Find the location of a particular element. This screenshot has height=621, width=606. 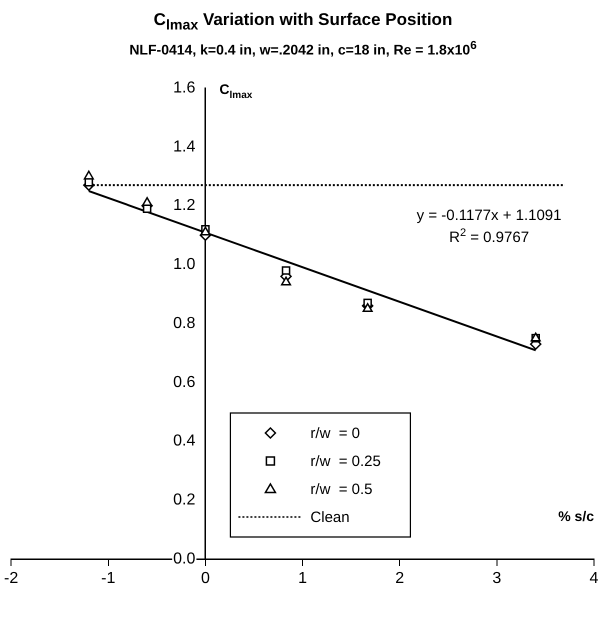

x-tick-label: 1 is located at coordinates (303, 579).